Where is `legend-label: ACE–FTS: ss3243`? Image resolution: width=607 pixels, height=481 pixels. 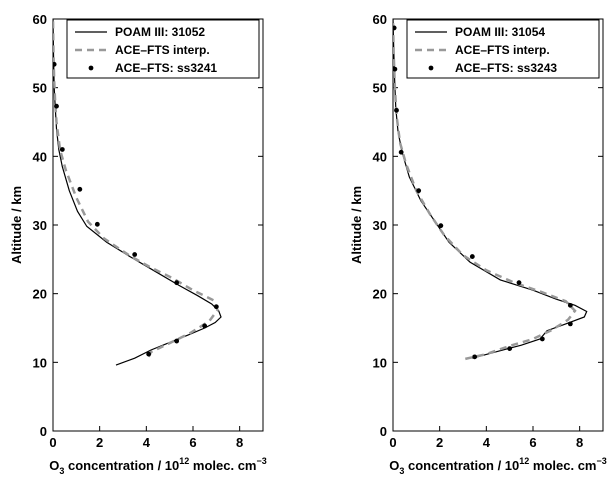 legend-label: ACE–FTS: ss3243 is located at coordinates (506, 68).